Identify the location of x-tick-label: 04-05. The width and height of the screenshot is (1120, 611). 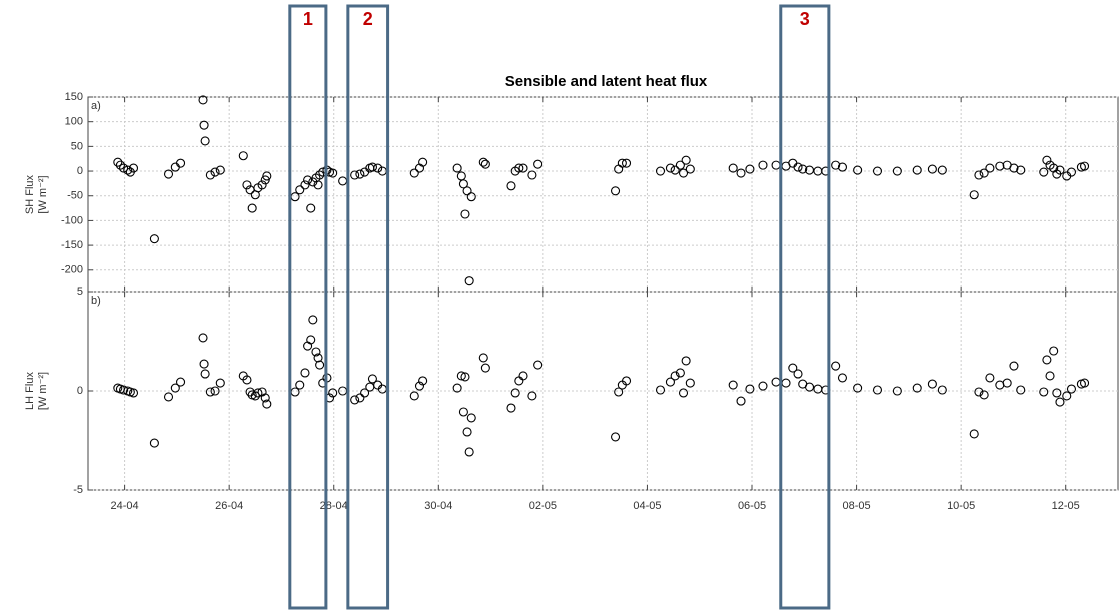
(647, 506).